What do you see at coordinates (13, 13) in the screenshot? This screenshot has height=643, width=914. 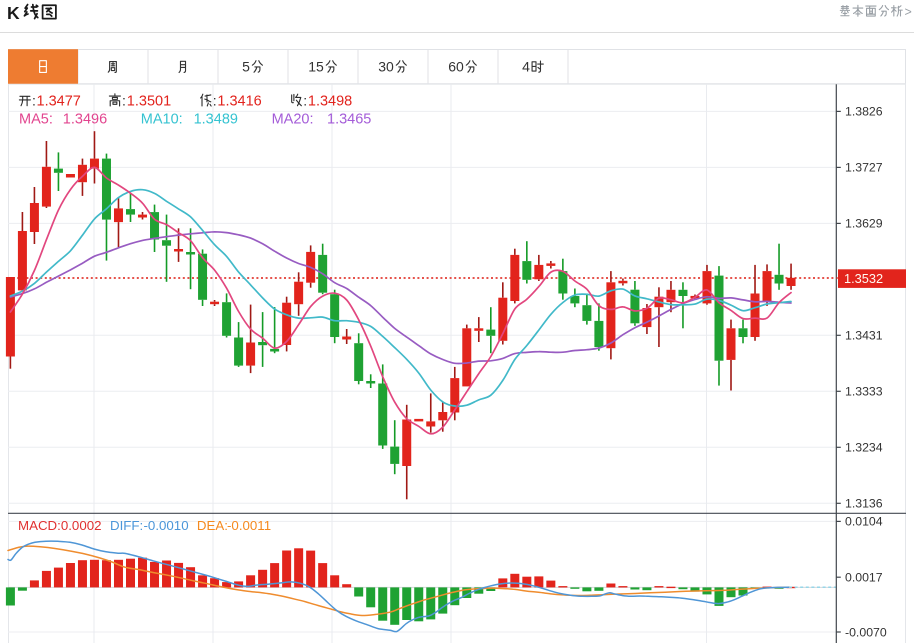 I see `svg-text: K` at bounding box center [13, 13].